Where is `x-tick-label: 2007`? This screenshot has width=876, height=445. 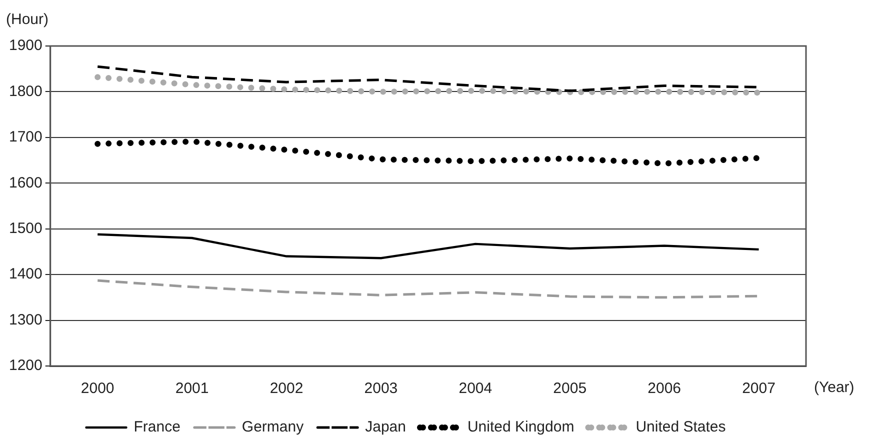
x-tick-label: 2007 is located at coordinates (759, 389).